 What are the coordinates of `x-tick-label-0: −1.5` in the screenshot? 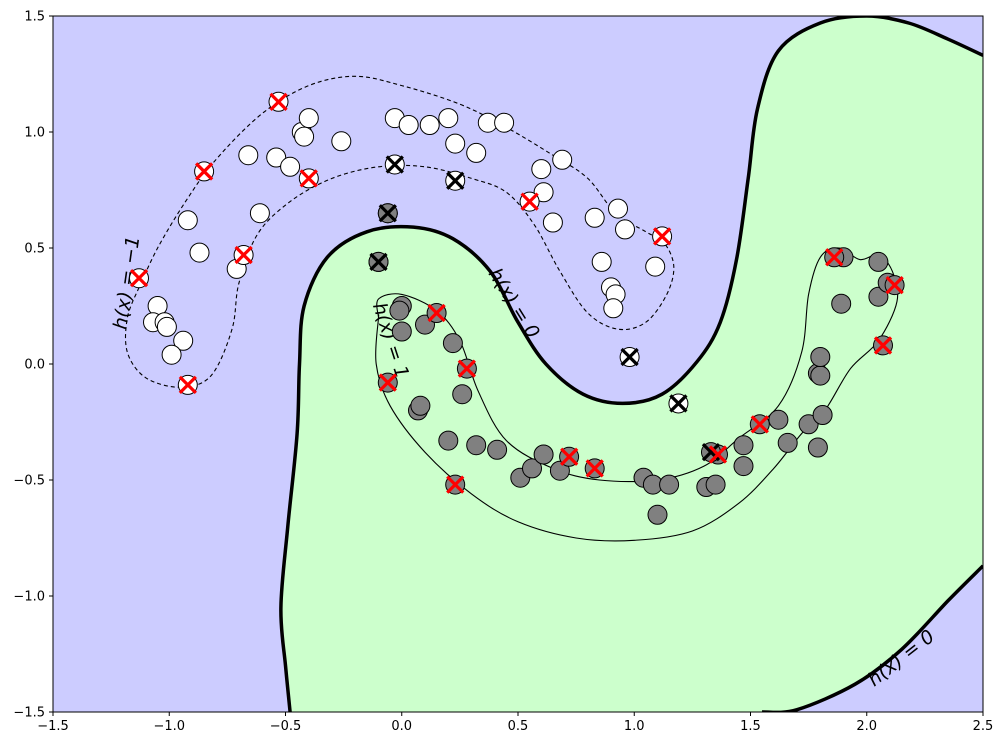 It's located at (53, 726).